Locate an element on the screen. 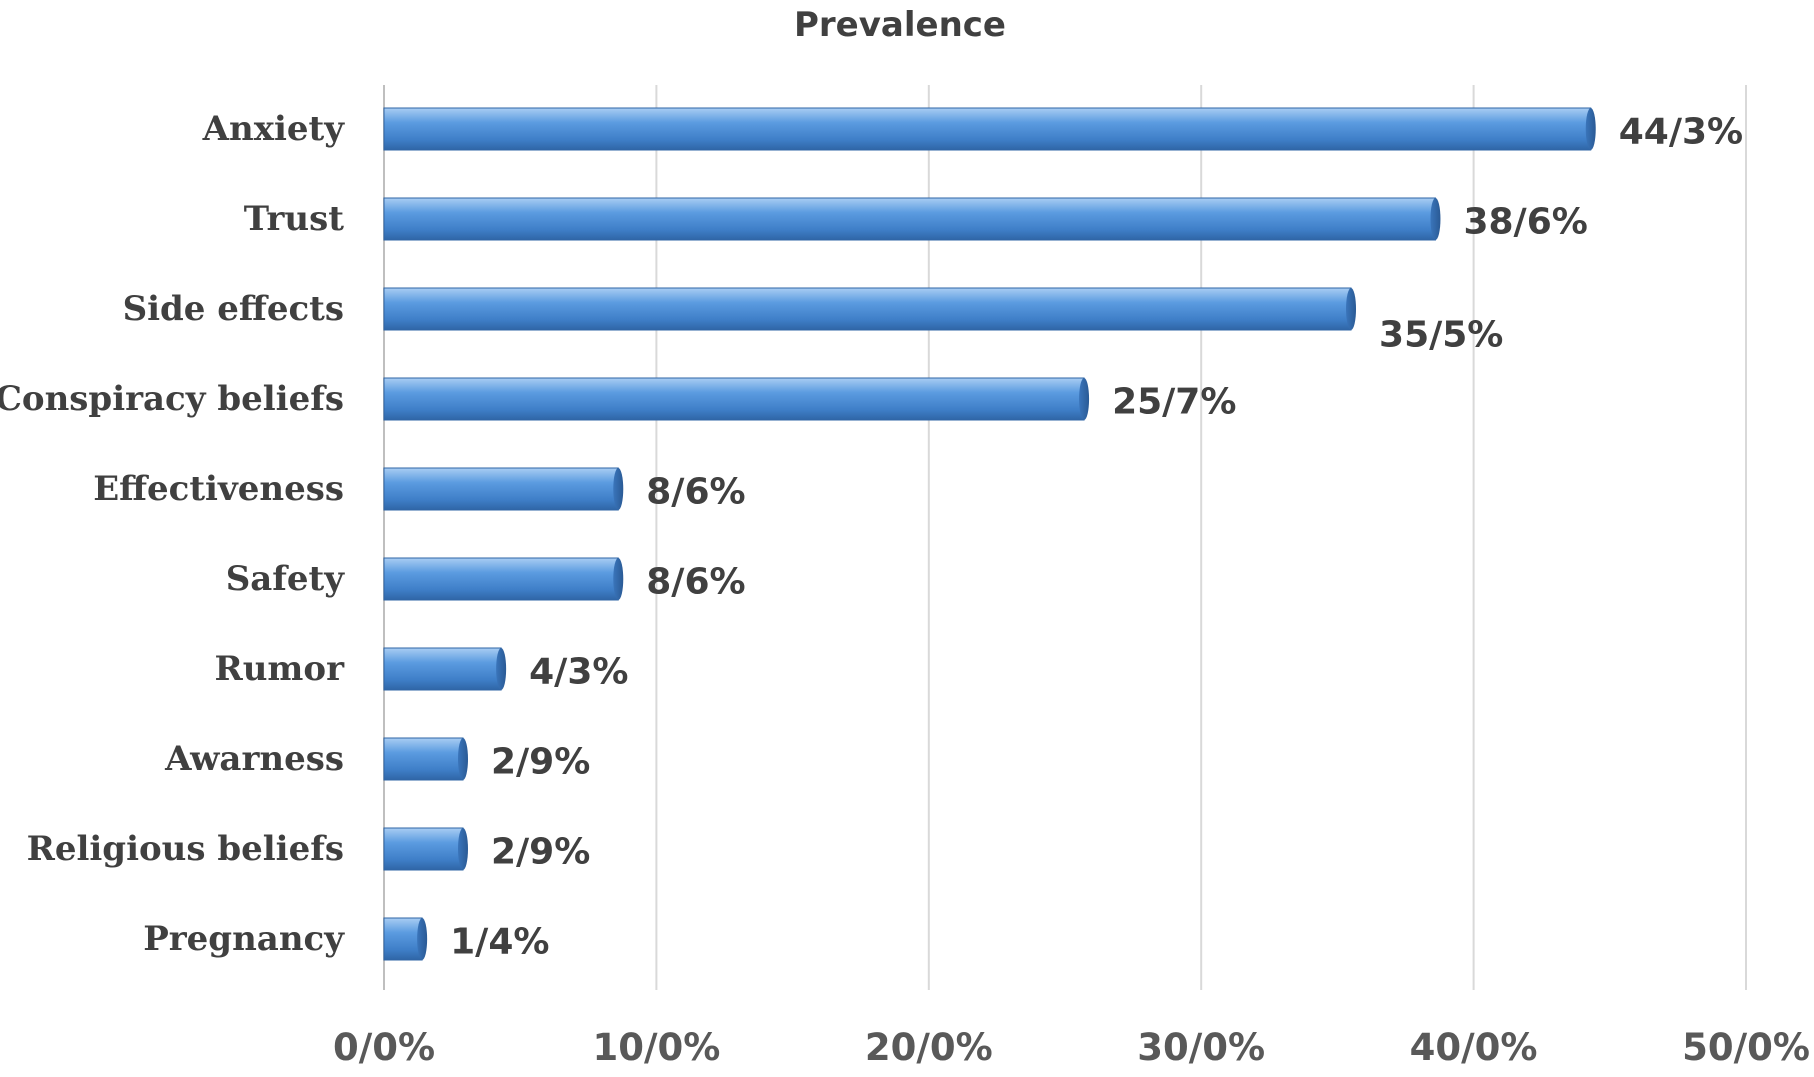 This screenshot has height=1077, width=1814. chart-title: Prevalence is located at coordinates (900, 25).